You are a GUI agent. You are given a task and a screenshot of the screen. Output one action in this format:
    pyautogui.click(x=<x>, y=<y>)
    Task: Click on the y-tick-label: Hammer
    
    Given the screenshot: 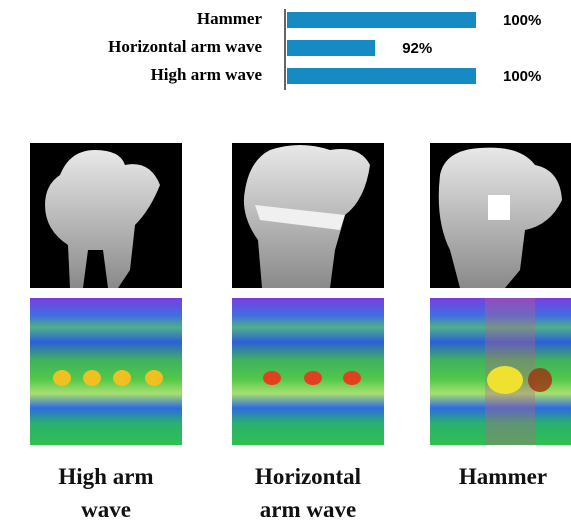 What is the action you would take?
    pyautogui.click(x=230, y=18)
    